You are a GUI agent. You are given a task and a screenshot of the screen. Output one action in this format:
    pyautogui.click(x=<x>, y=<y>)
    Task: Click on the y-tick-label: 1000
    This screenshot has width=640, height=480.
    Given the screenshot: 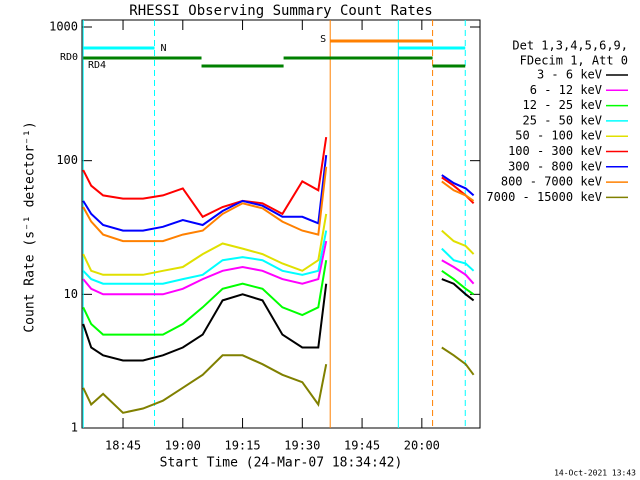 What is the action you would take?
    pyautogui.click(x=63, y=27)
    